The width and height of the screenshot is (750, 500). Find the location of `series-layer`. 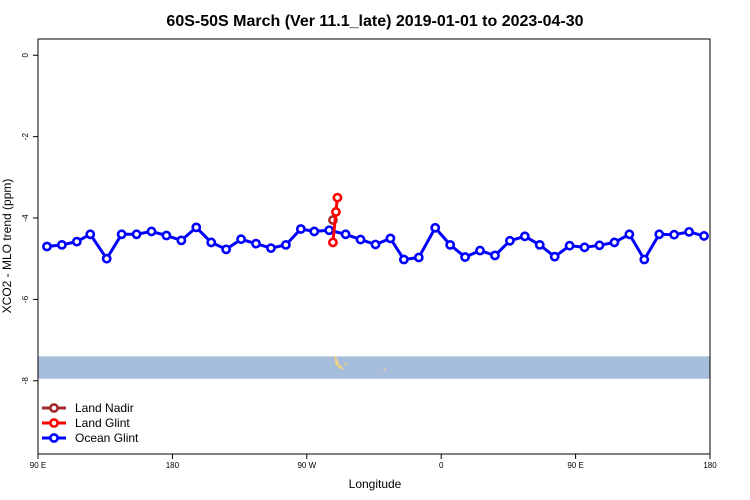

series-layer is located at coordinates (375, 228).